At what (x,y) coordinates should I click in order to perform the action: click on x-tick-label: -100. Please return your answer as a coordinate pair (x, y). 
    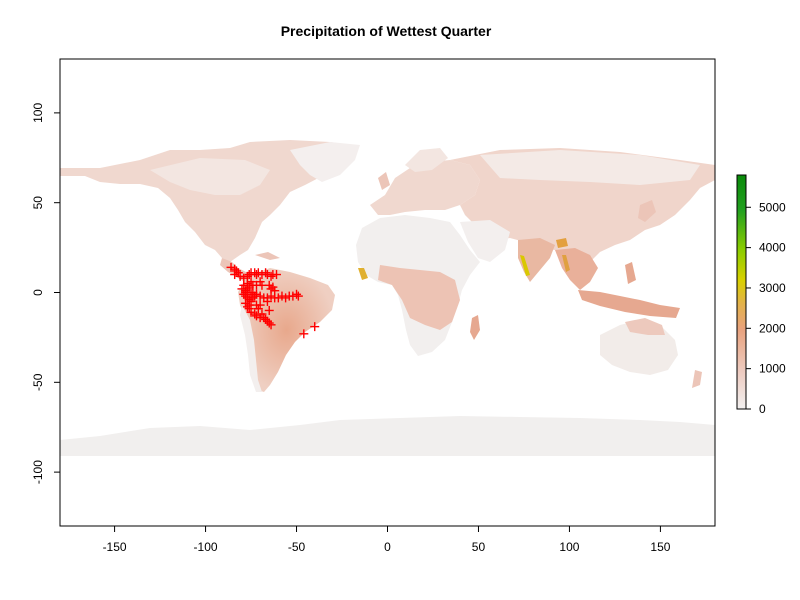
    Looking at the image, I should click on (206, 547).